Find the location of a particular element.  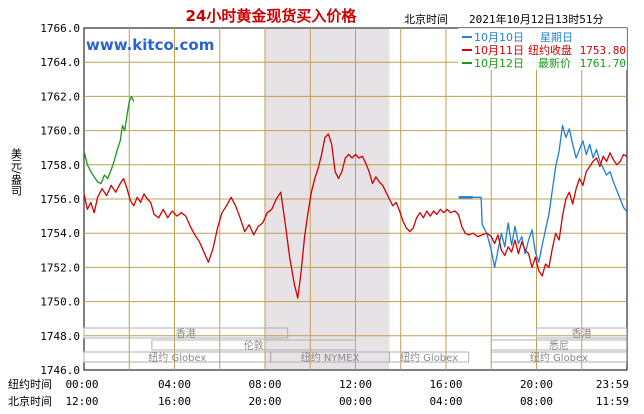

legend-item-2: 10月11日 纽约收盘 1753.80 is located at coordinates (544, 50).